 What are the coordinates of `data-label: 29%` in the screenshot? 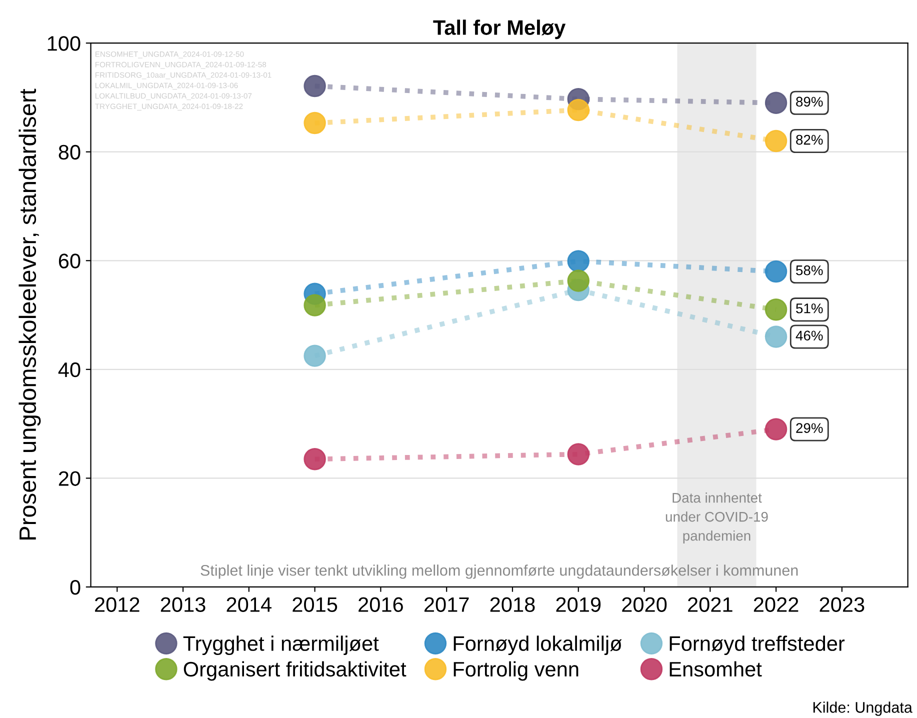 It's located at (809, 428).